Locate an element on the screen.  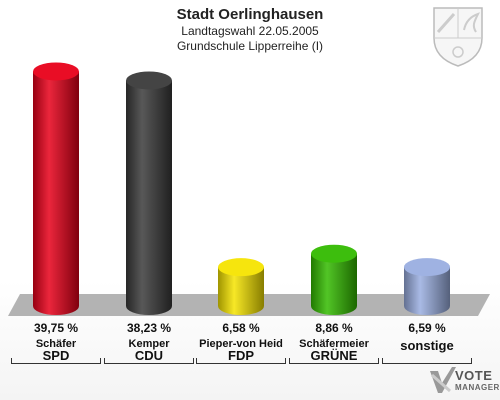
value-label: 38,23 % is located at coordinates (149, 328).